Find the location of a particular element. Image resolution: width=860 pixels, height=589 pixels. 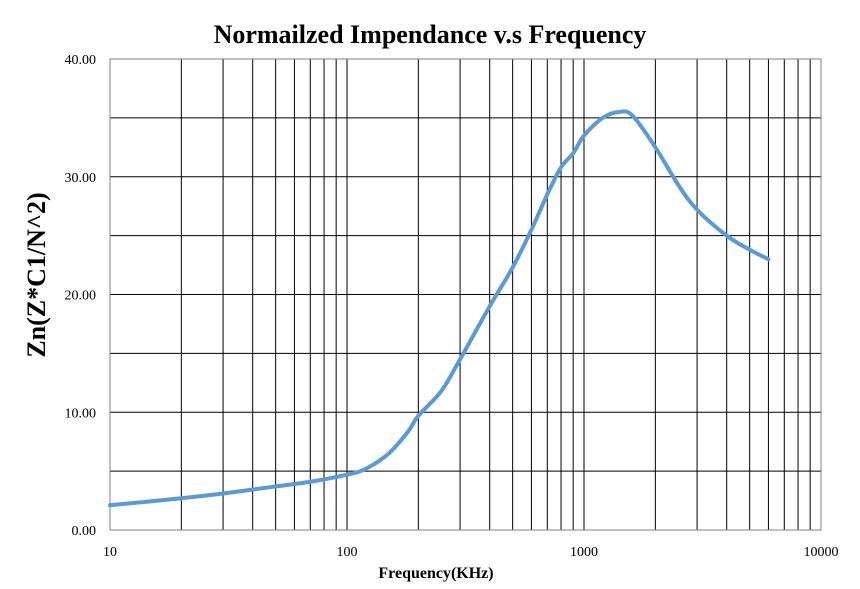

x-axis-label: Frequency(KHz) is located at coordinates (435, 573).